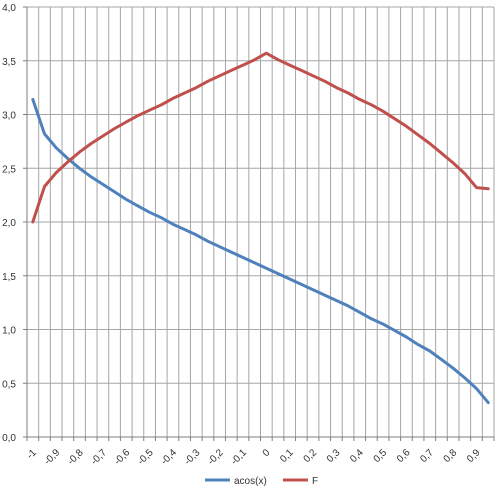 The width and height of the screenshot is (500, 488). What do you see at coordinates (427, 456) in the screenshot?
I see `x-tick-label: 0,7` at bounding box center [427, 456].